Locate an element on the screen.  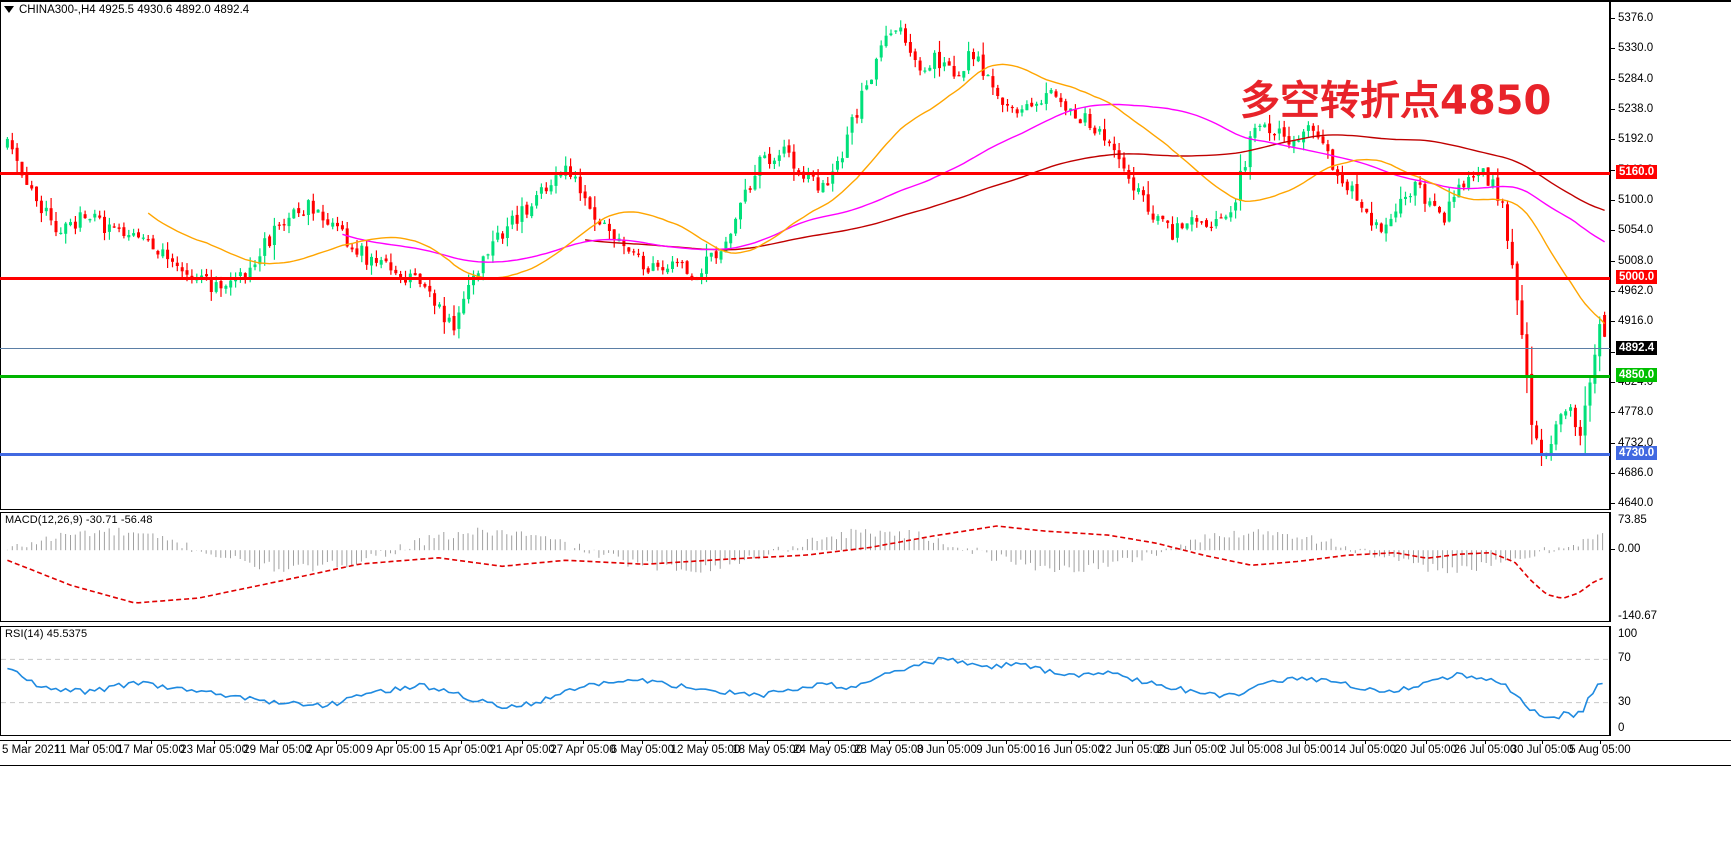
macd-tick-label: 0.00 is located at coordinates (1629, 549).